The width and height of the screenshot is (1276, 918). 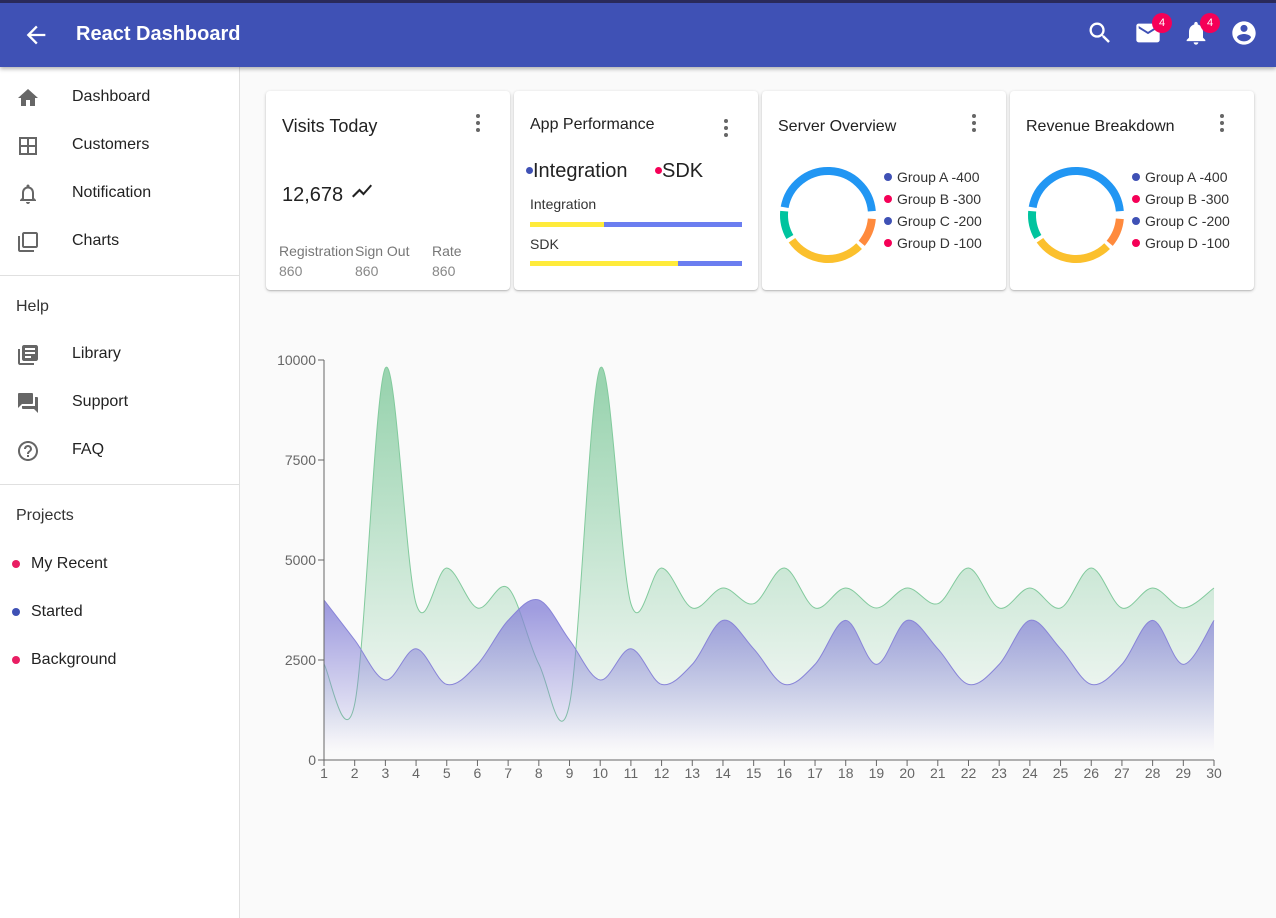 I want to click on x-tick-label: 28, so click(x=1153, y=773).